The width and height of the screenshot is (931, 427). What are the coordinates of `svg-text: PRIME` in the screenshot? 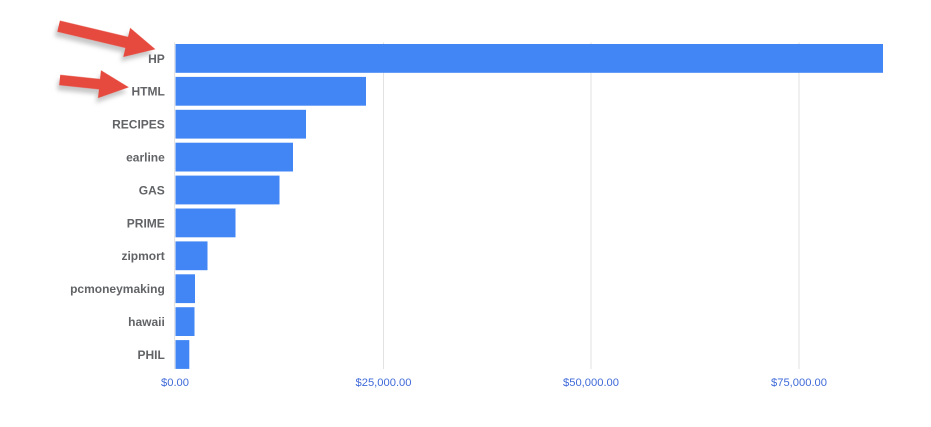 It's located at (146, 223).